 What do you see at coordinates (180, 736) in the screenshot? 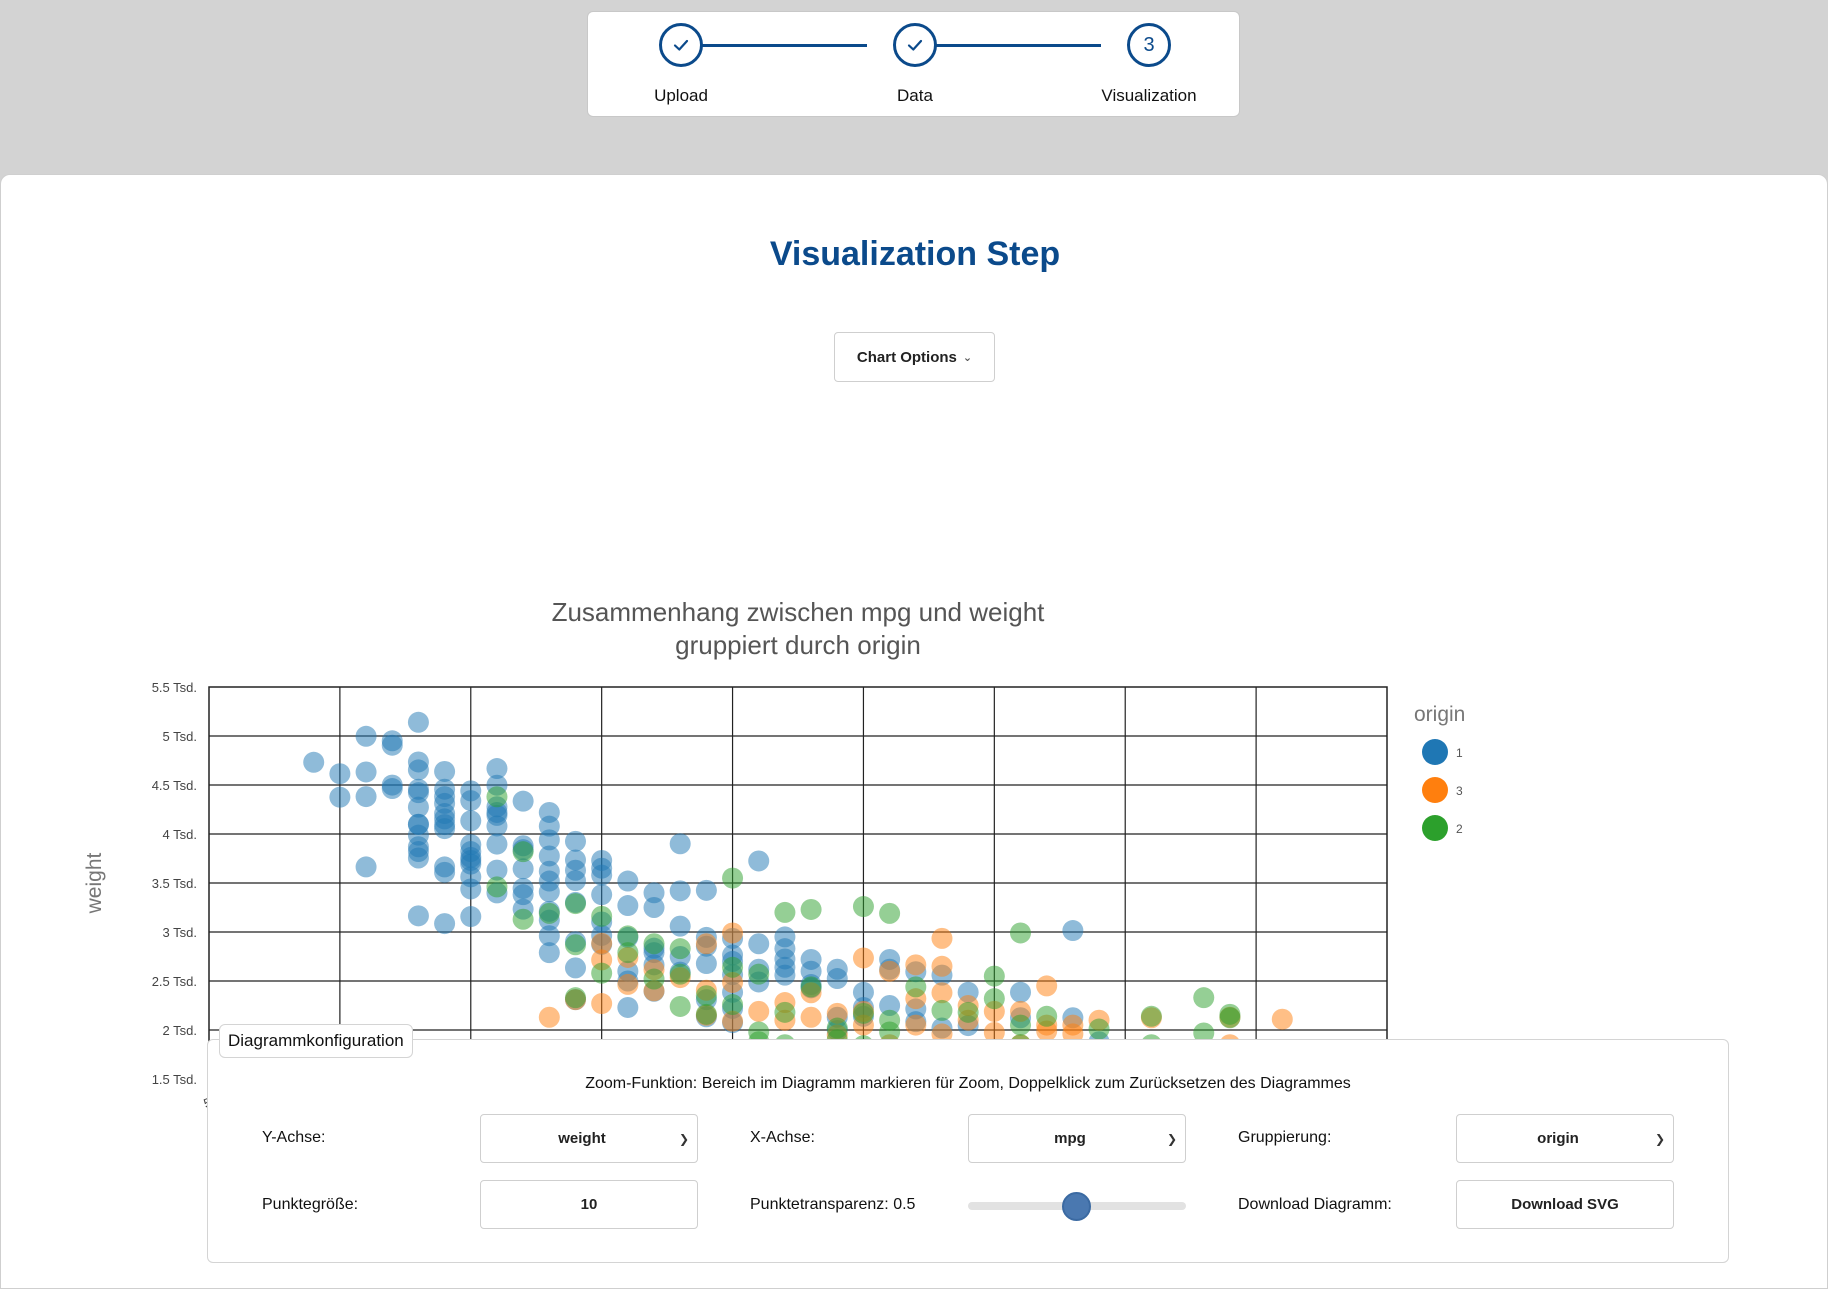
I see `y-tick-label: 5 Tsd.` at bounding box center [180, 736].